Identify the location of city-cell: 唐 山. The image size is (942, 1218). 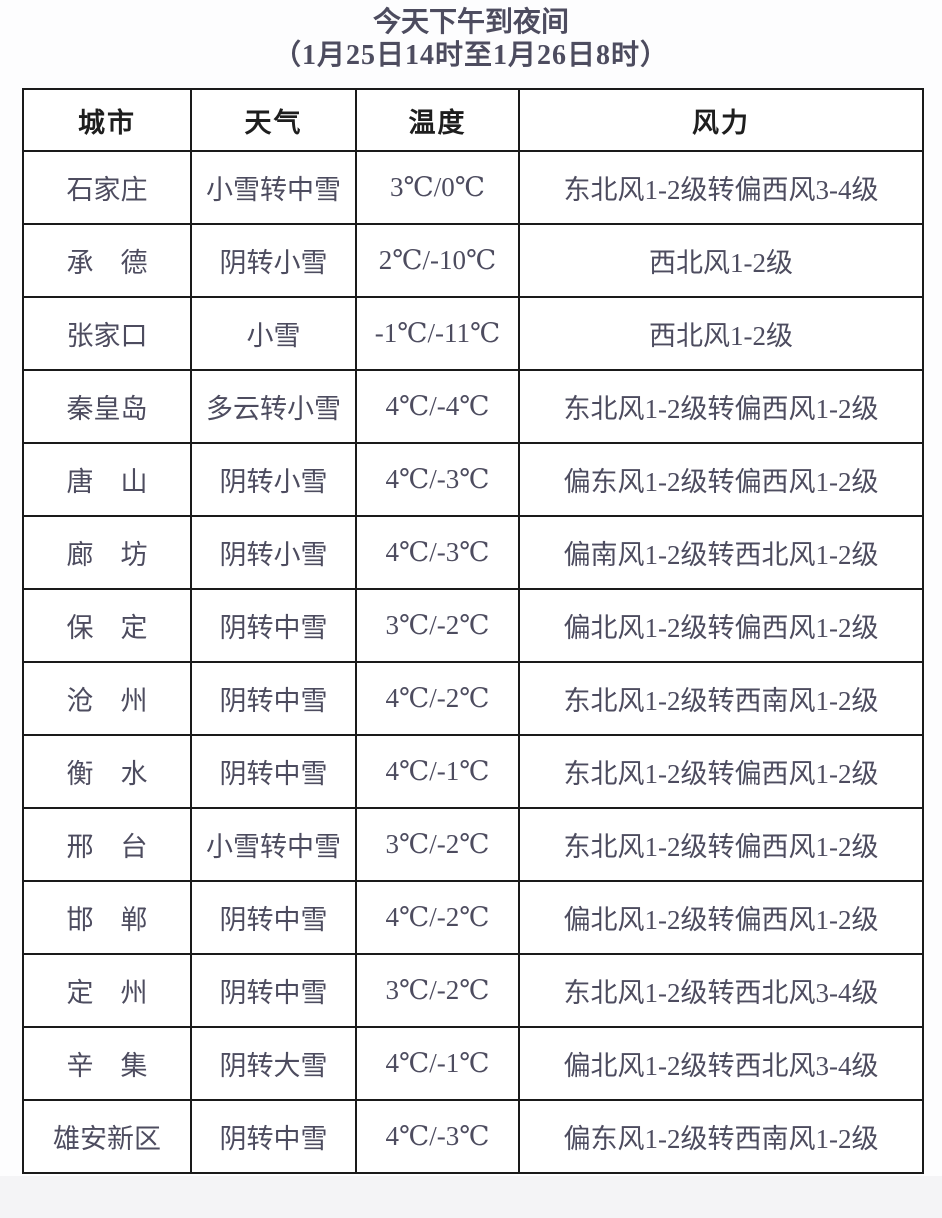
(107, 479).